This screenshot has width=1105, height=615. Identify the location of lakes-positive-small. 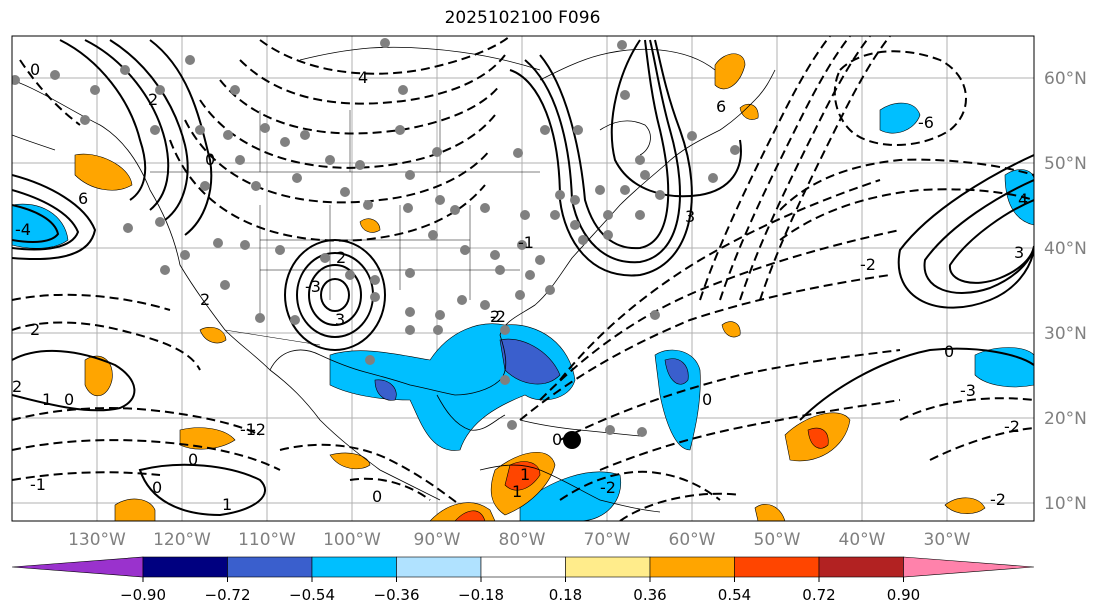
(370, 225).